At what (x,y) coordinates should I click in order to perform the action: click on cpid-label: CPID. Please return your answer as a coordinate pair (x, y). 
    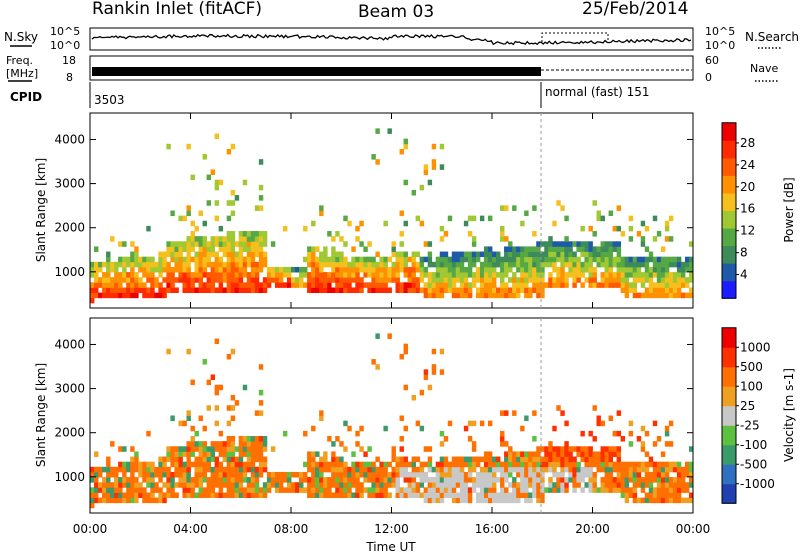
    Looking at the image, I should click on (26, 97).